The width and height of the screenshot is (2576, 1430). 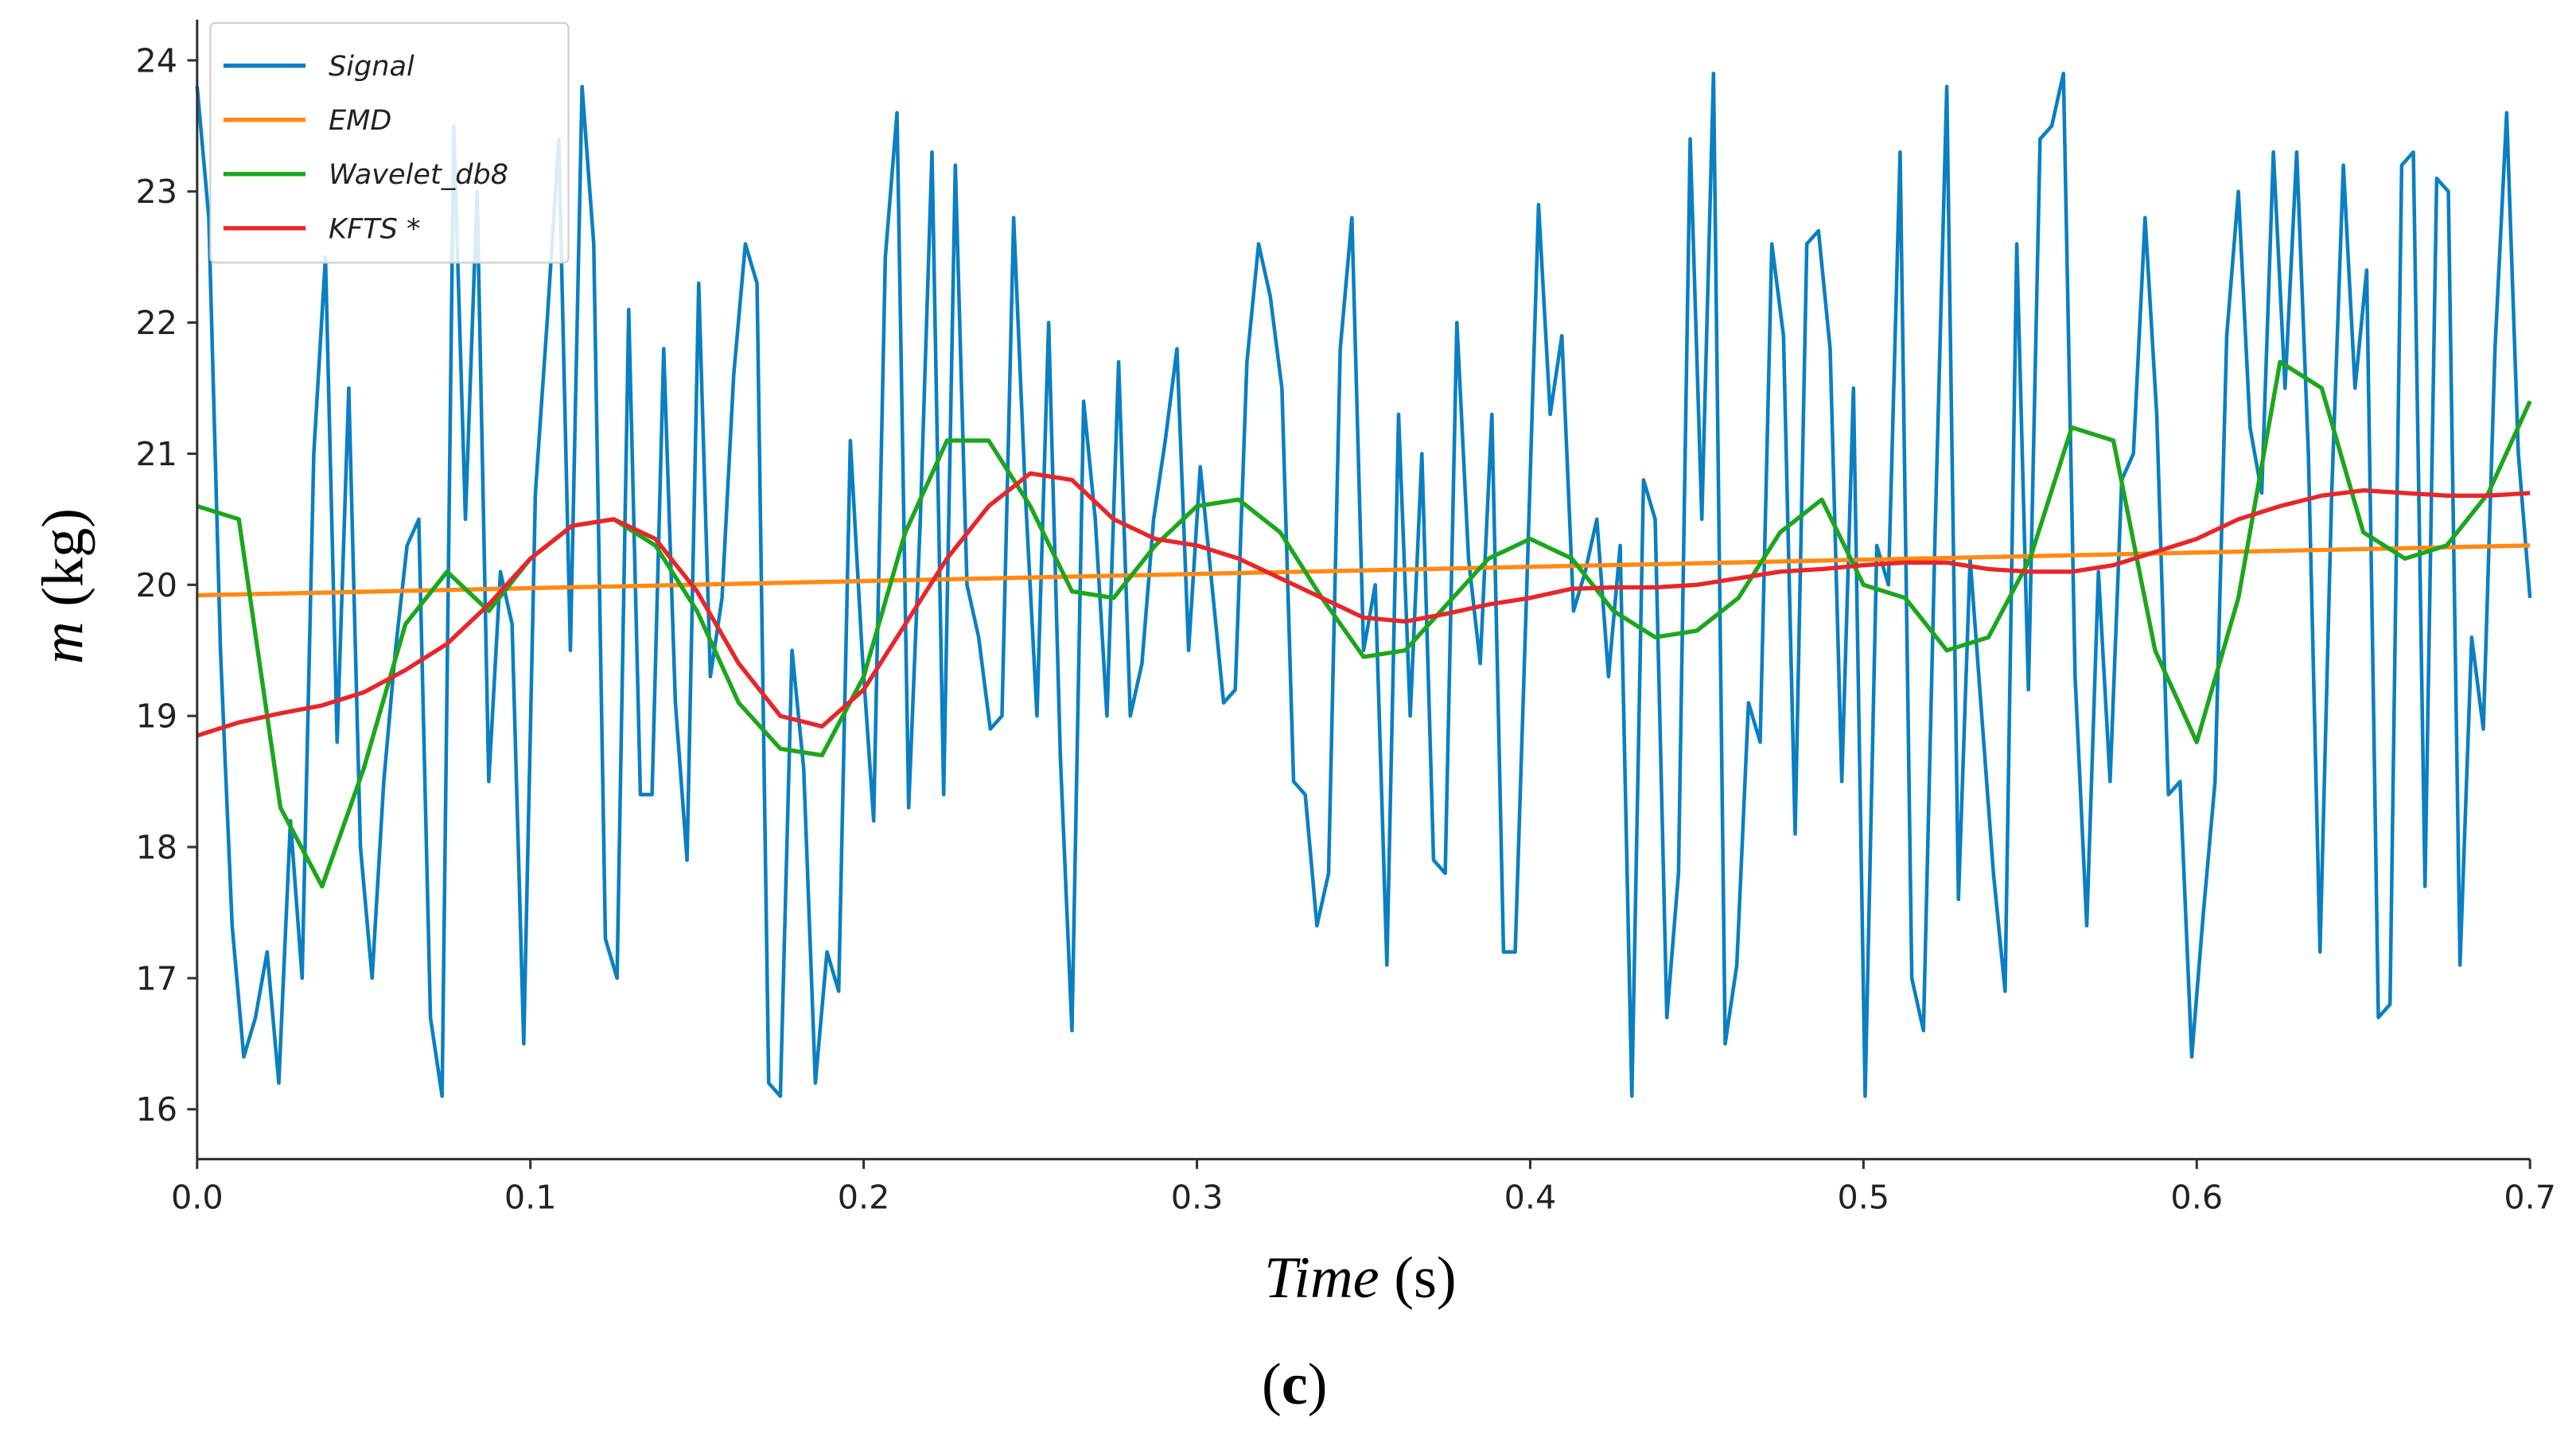 I want to click on legend-label: Signal, so click(x=372, y=66).